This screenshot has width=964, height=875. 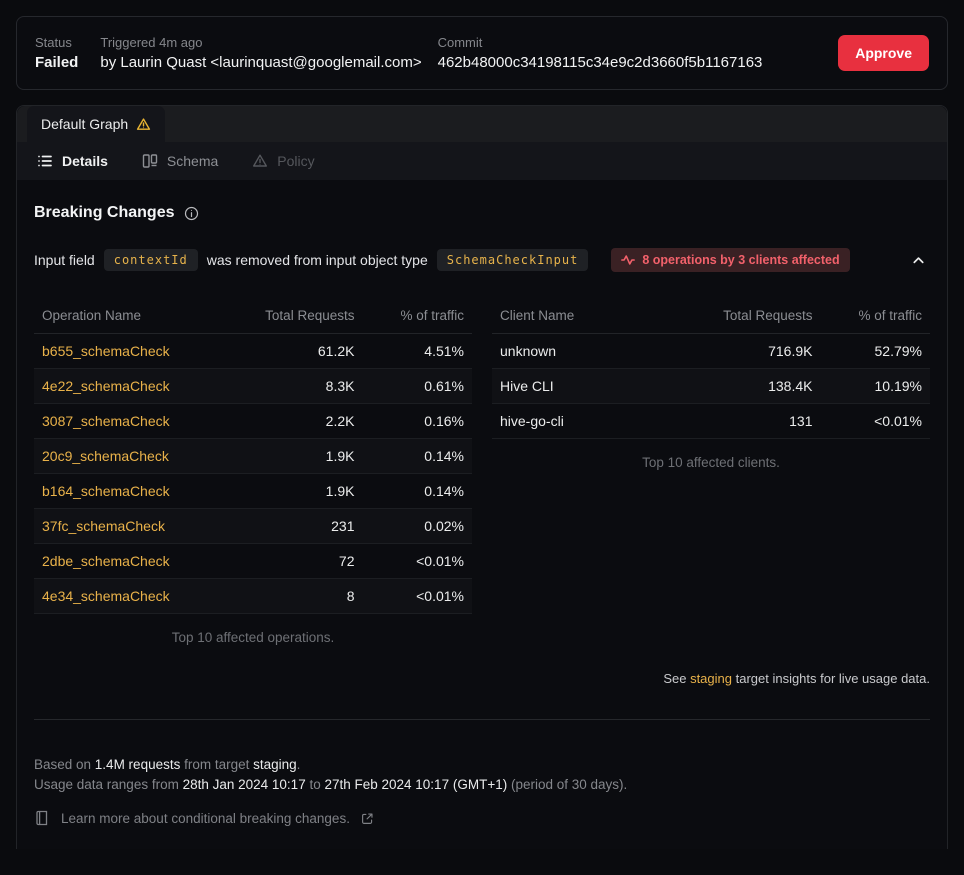 What do you see at coordinates (299, 561) in the screenshot?
I see `total-requests-cell: 72` at bounding box center [299, 561].